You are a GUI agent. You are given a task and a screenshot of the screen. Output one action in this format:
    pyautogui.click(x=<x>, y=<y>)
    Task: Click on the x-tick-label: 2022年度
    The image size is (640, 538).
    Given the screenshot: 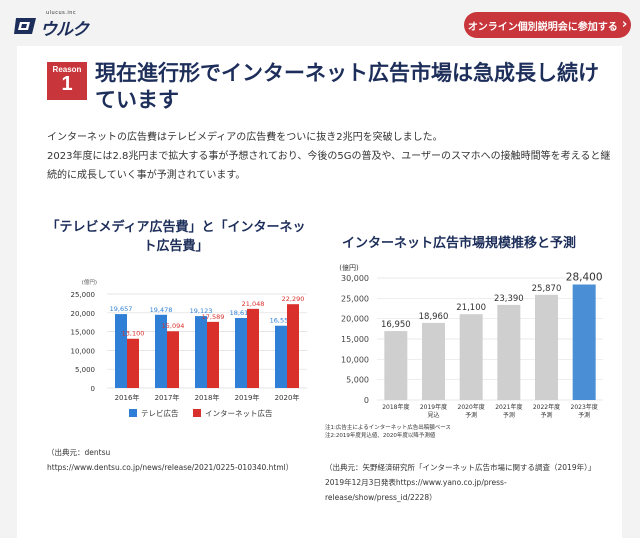 What is the action you would take?
    pyautogui.click(x=546, y=407)
    